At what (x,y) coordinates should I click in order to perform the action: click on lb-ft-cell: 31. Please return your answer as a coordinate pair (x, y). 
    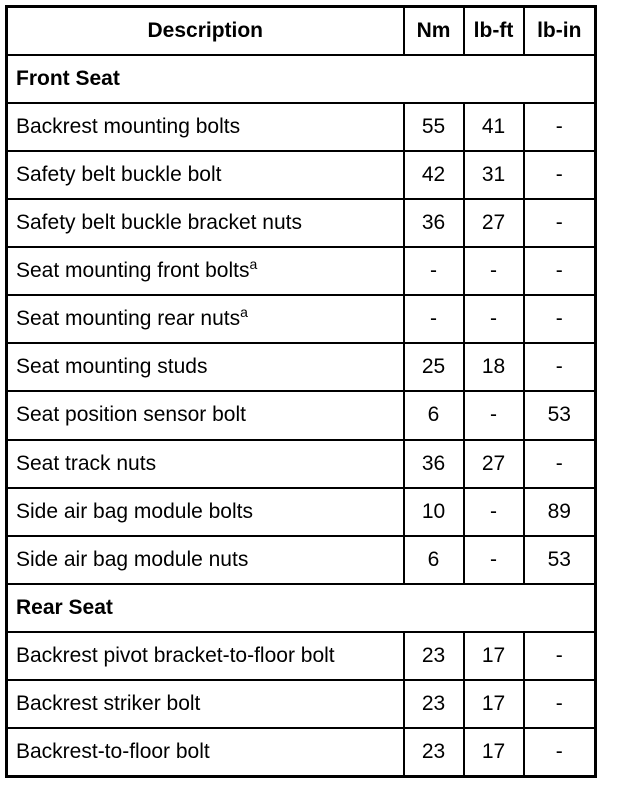
    Looking at the image, I should click on (493, 175).